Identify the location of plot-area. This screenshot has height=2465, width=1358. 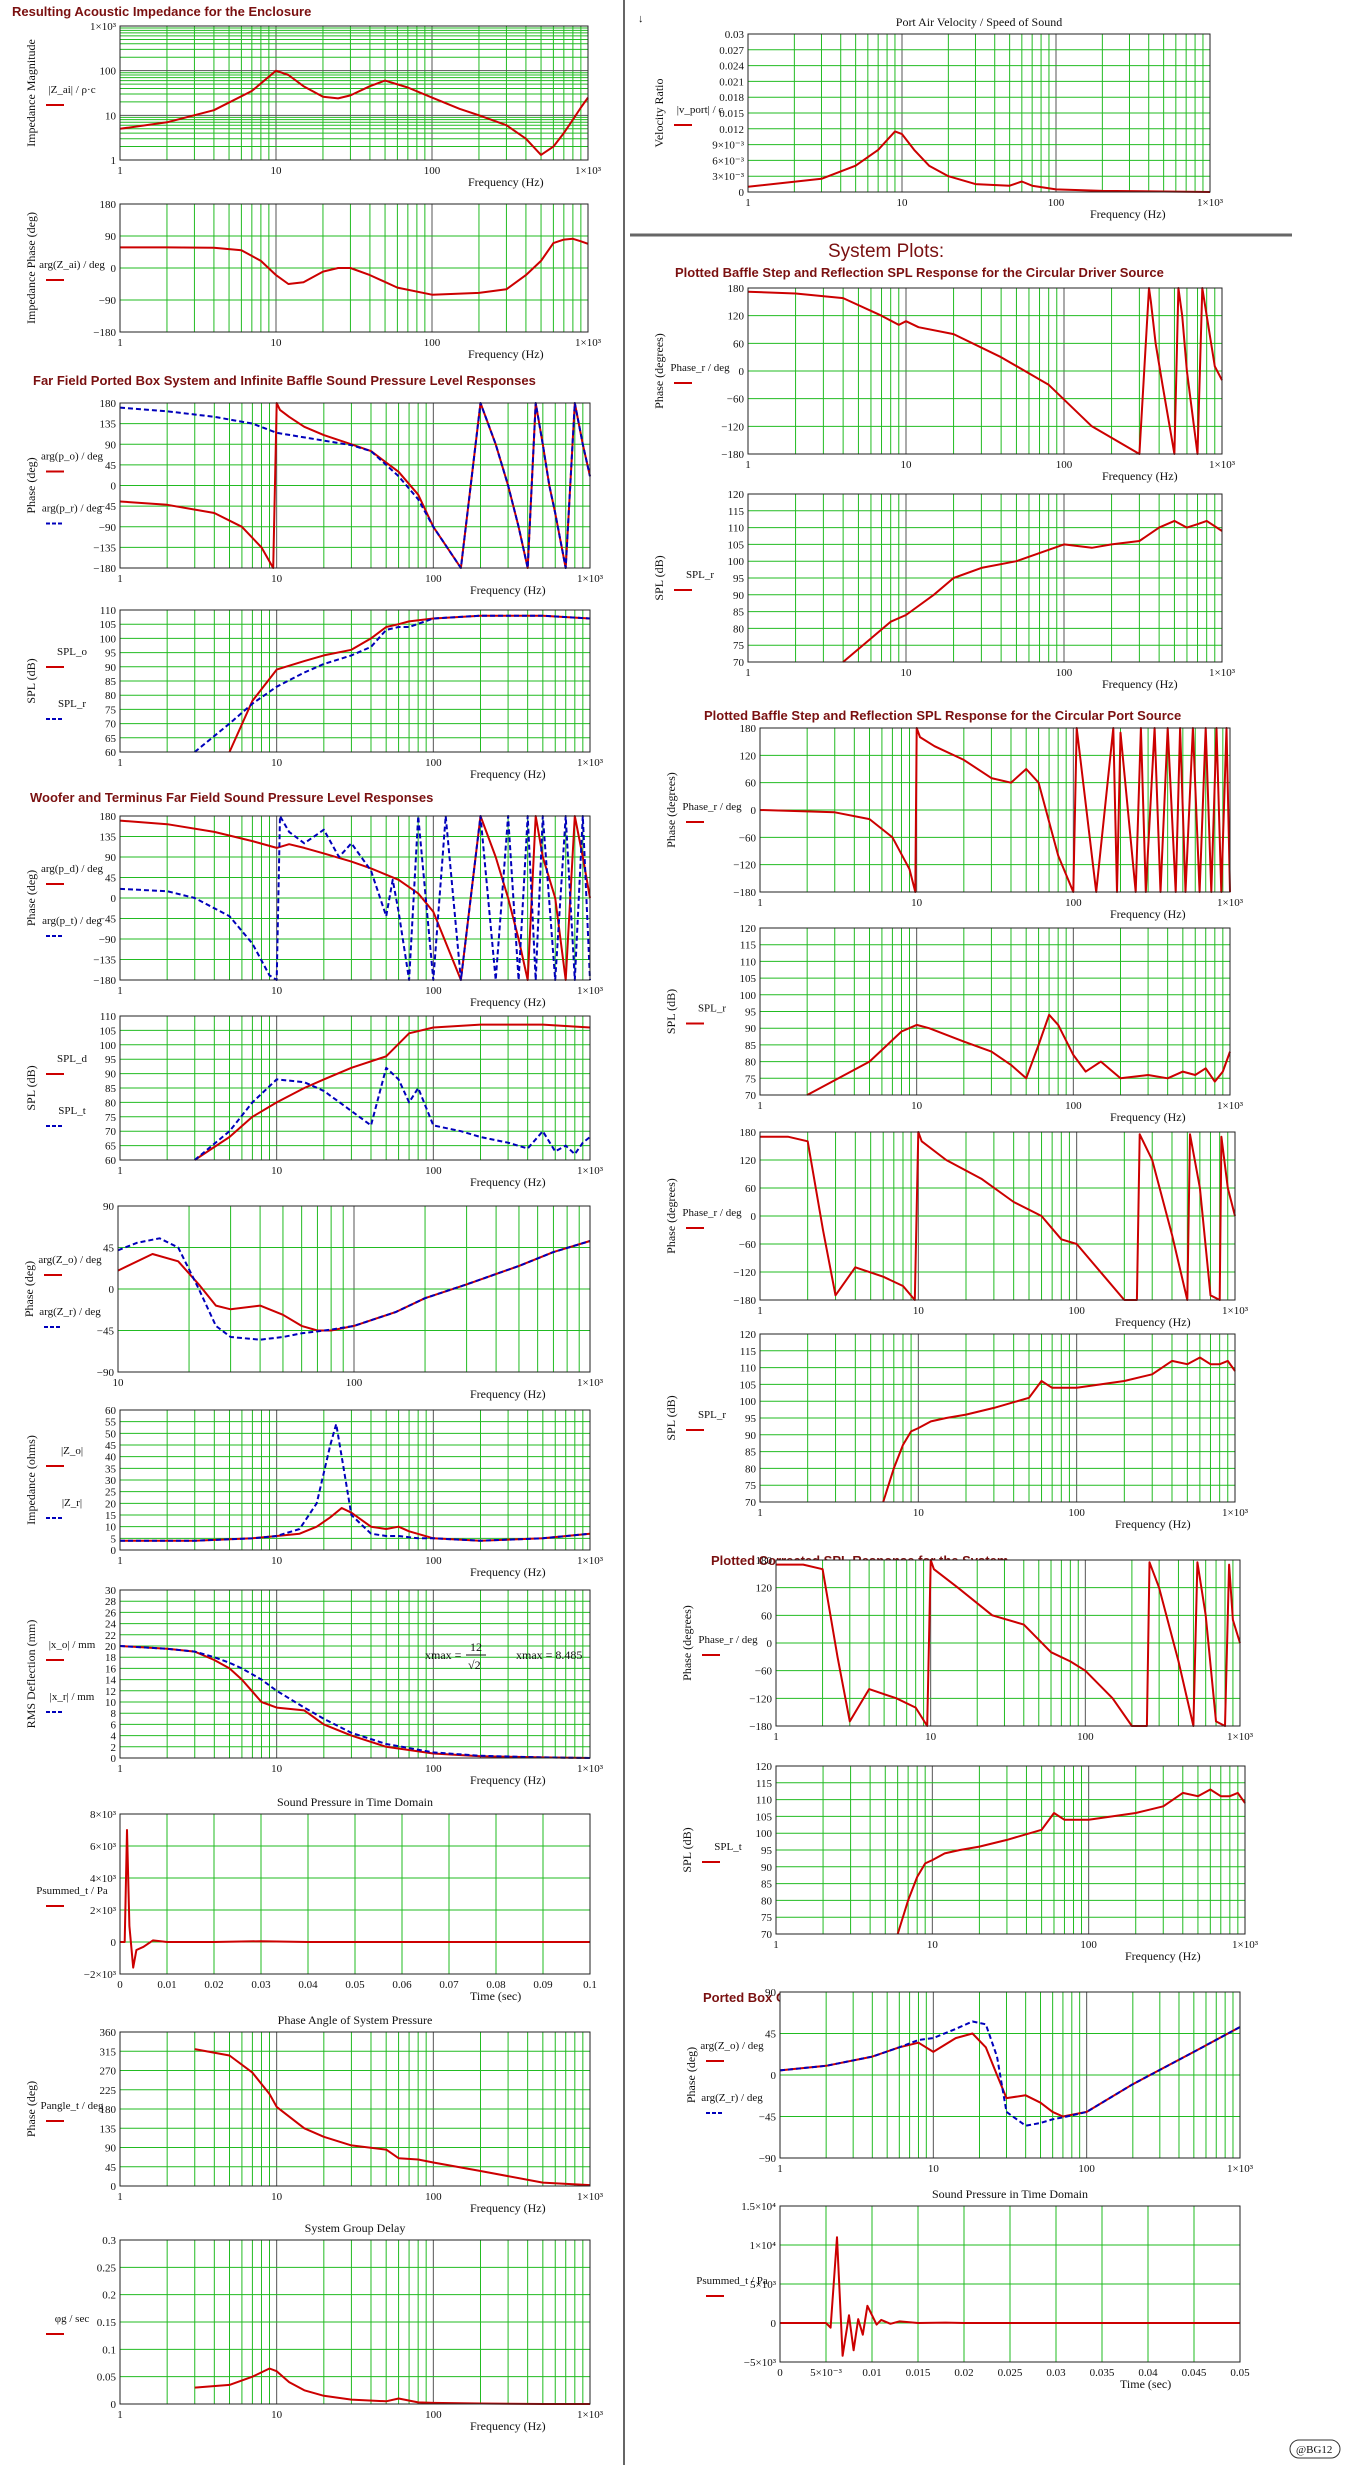
(355, 1674).